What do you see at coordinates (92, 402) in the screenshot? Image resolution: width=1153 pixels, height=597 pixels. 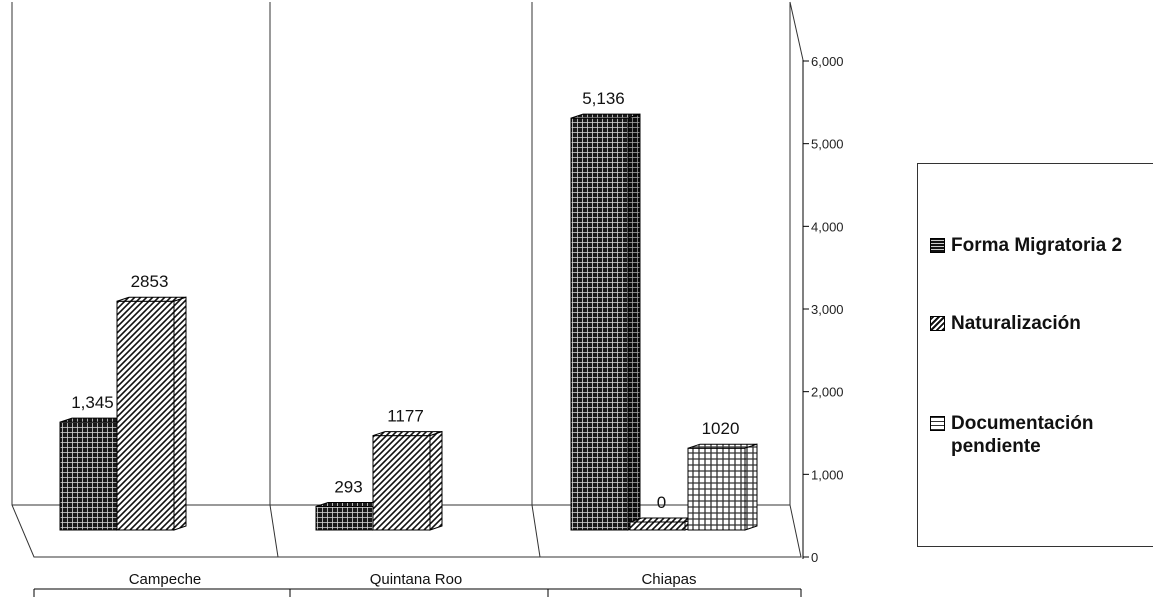 I see `data-label: 1,345` at bounding box center [92, 402].